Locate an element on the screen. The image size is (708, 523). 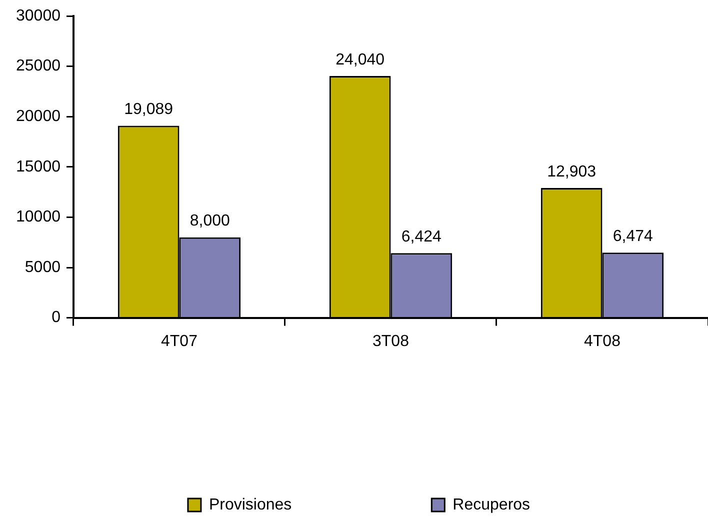
y-tick-label: 5000 is located at coordinates (42, 267).